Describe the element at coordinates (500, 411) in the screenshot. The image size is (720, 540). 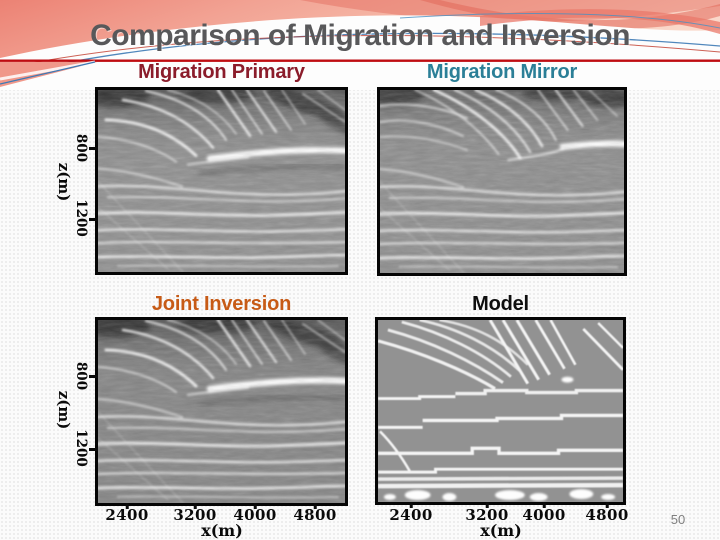
I see `model-image` at that location.